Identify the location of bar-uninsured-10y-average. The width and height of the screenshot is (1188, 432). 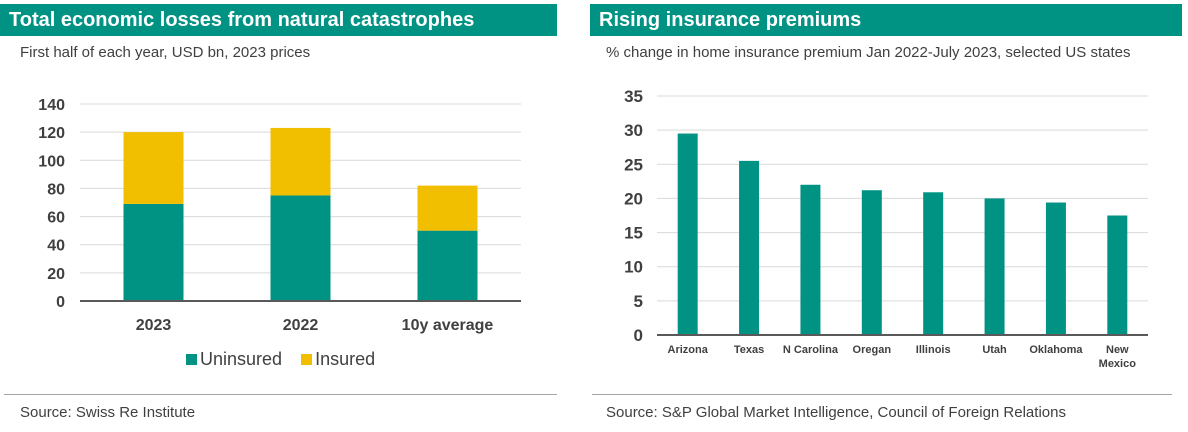
(447, 265).